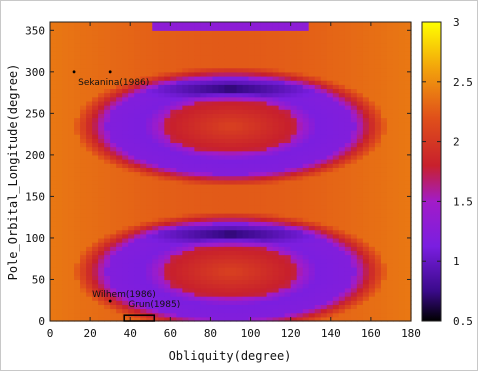  I want to click on x-tick-label: 180, so click(411, 333).